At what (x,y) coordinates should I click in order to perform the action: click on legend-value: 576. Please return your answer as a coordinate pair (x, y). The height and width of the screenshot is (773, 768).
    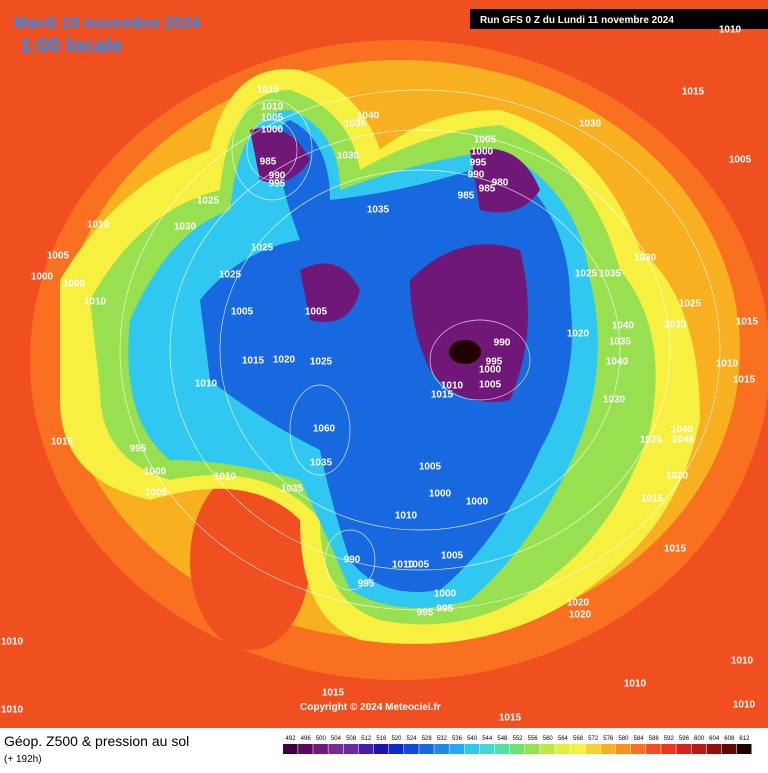
    Looking at the image, I should click on (608, 739).